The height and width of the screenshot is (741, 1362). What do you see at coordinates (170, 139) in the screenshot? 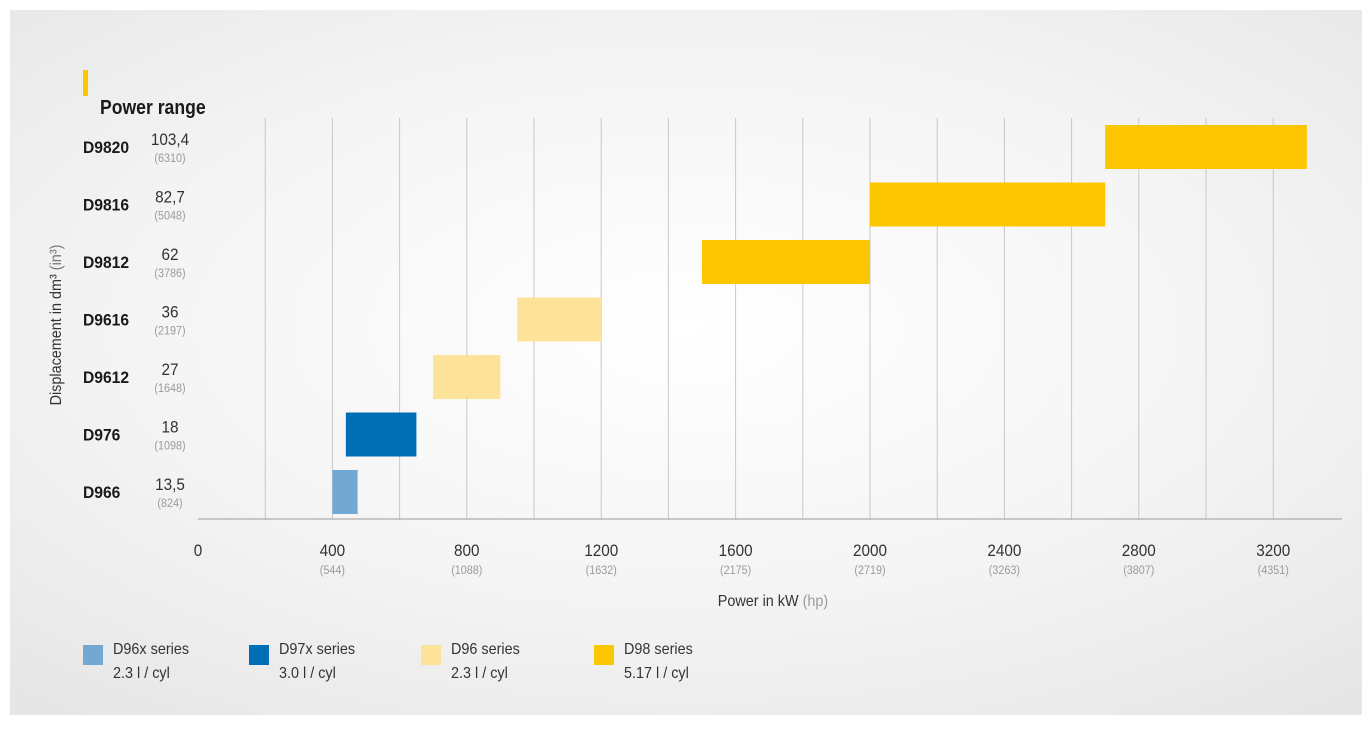
I see `displacement-dm3-label: 103,4` at bounding box center [170, 139].